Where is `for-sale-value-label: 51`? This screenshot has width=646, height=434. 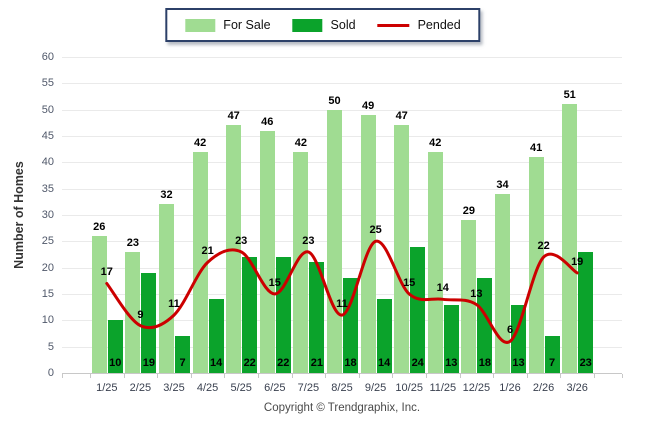 for-sale-value-label: 51 is located at coordinates (569, 95).